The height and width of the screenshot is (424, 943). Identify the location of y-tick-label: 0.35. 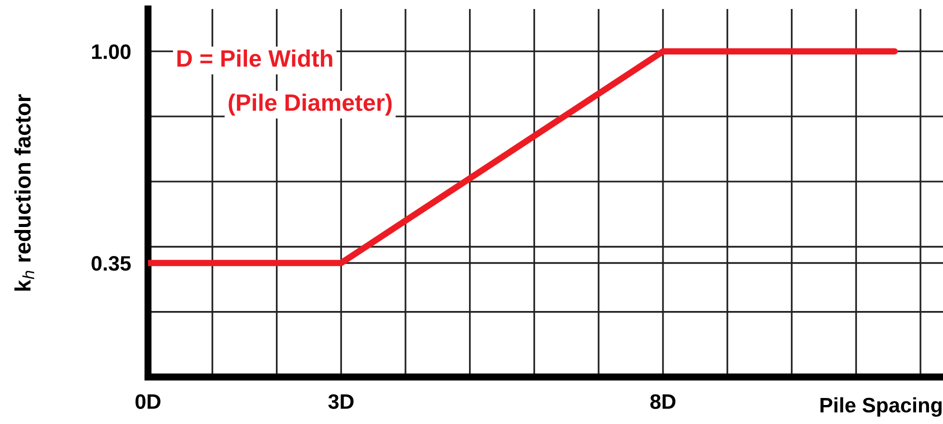
(111, 263).